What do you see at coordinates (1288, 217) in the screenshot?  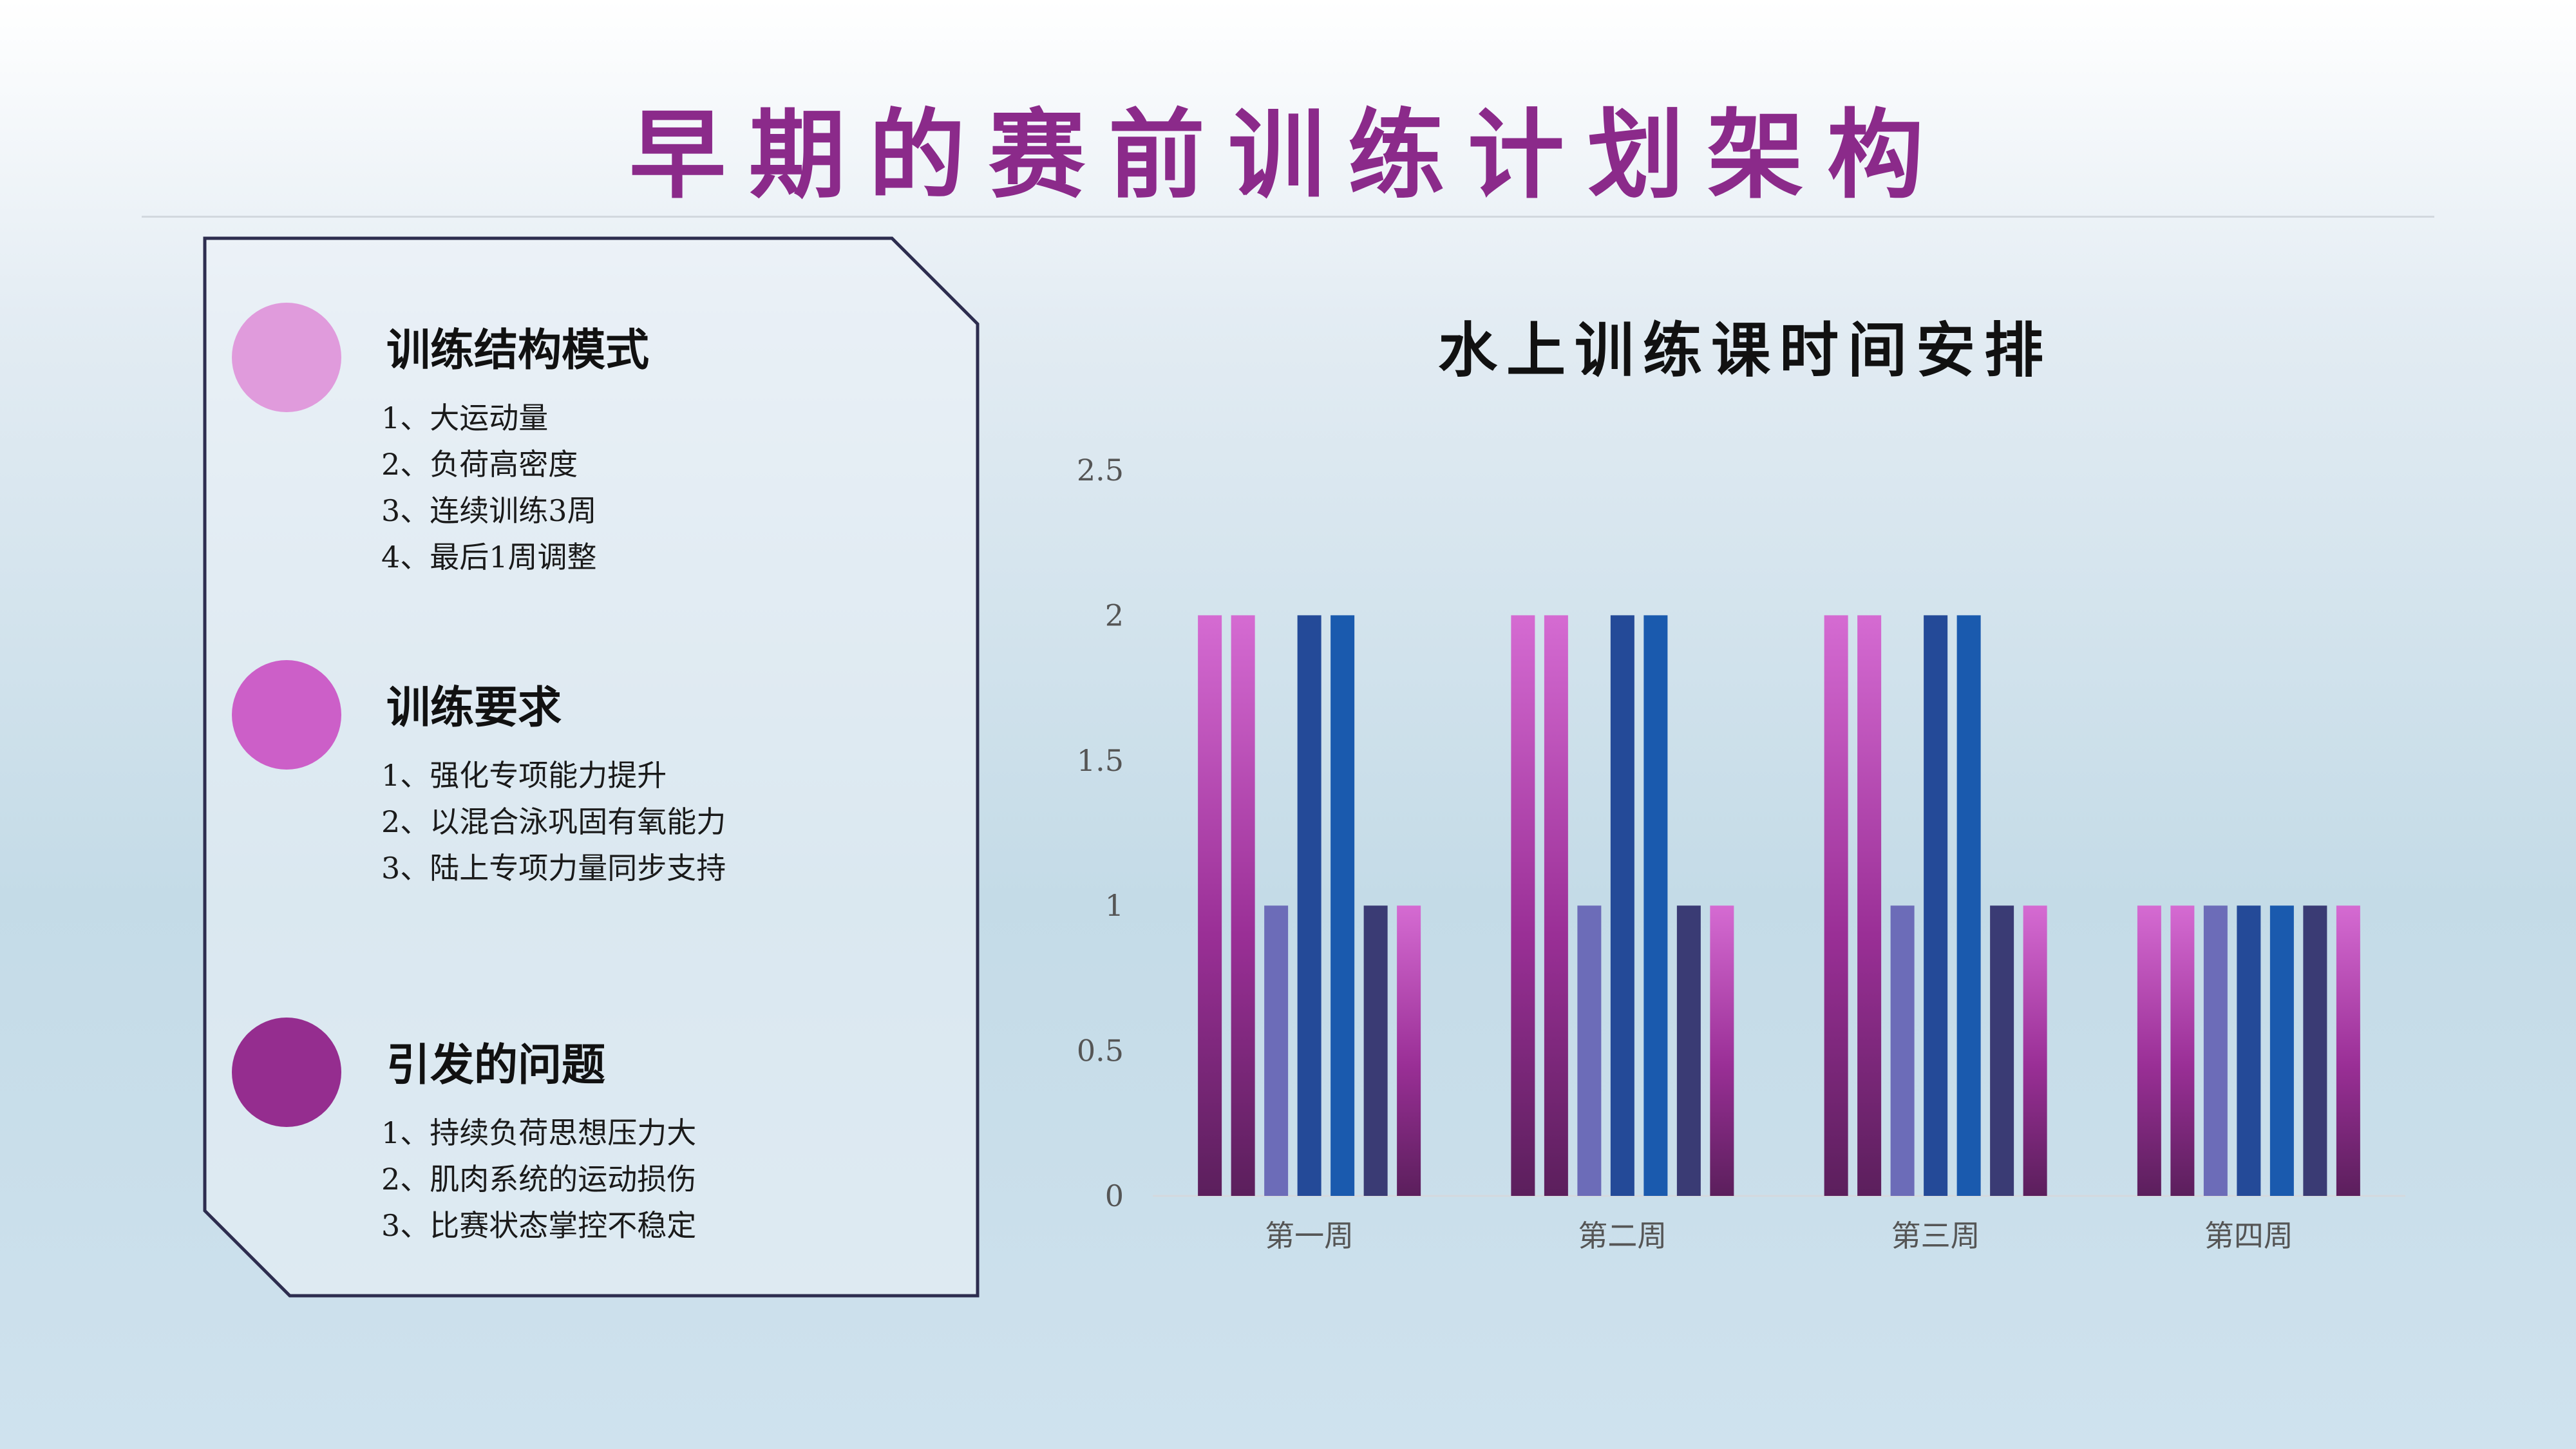 I see `title-divider` at bounding box center [1288, 217].